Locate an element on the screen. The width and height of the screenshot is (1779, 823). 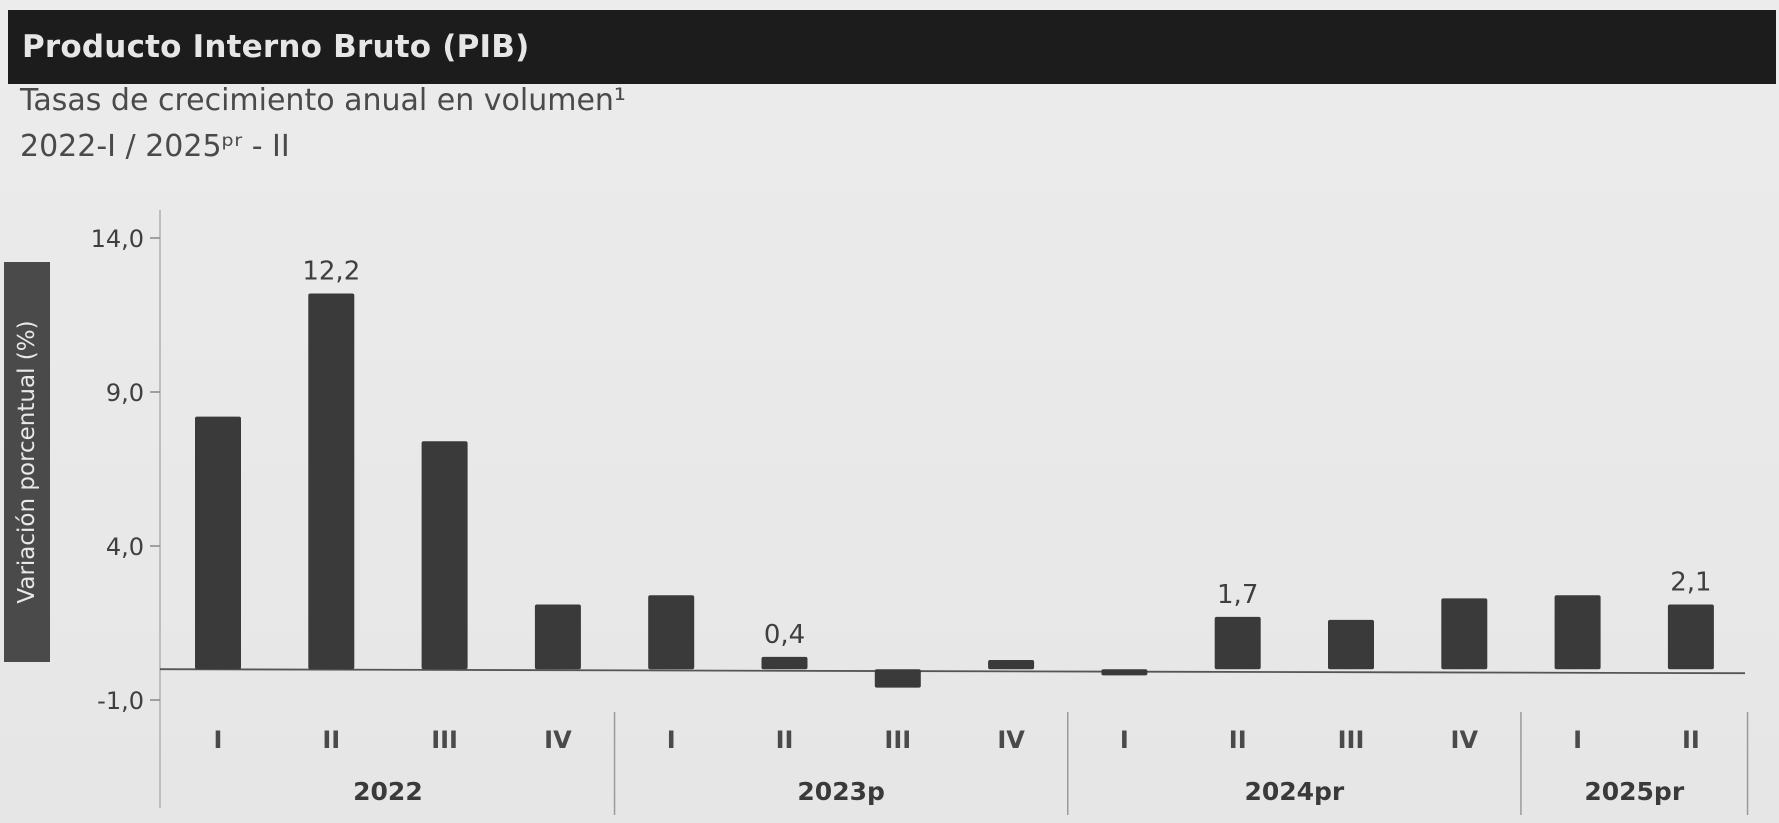
y-axis-label-box: Variación porcentual (%) is located at coordinates (27, 462).